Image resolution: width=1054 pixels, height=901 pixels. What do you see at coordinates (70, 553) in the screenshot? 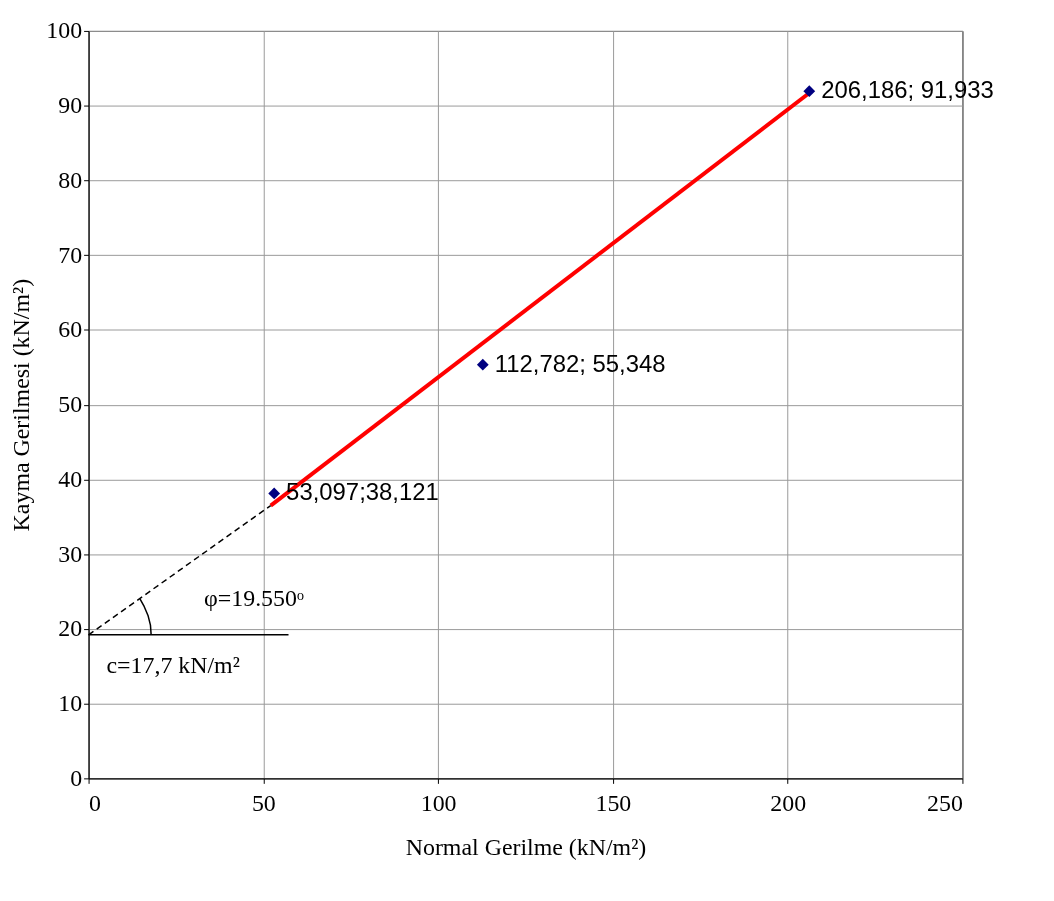
I see `y-tick-label: 30` at bounding box center [70, 553].